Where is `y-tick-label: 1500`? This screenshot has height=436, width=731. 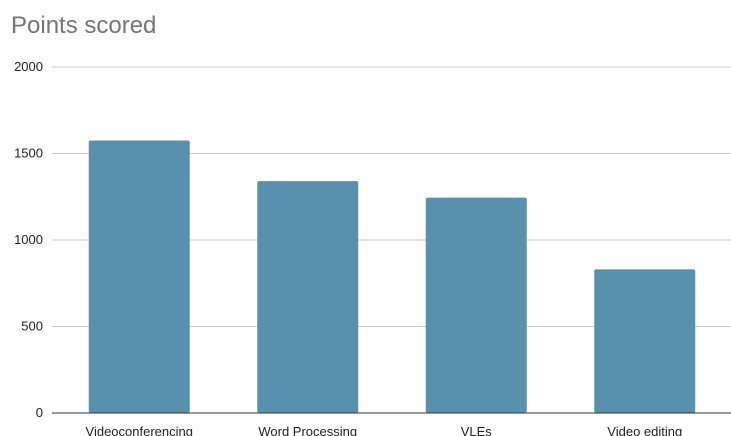
y-tick-label: 1500 is located at coordinates (28, 153).